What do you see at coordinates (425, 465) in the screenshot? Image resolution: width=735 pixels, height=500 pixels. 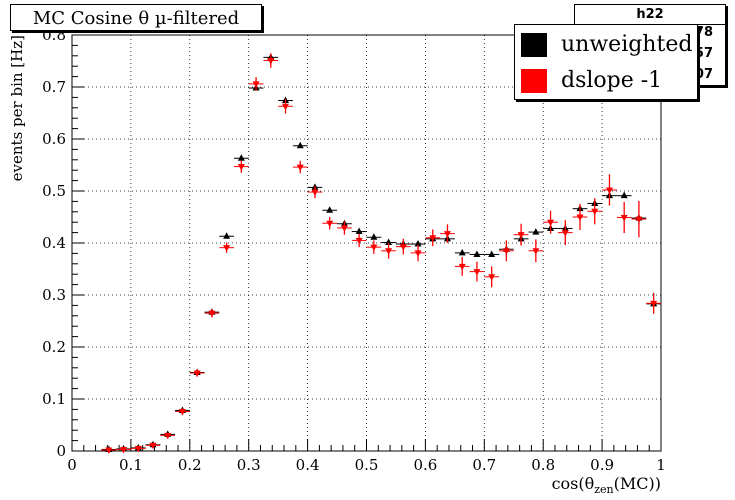 I see `x-tick-label-6: 0.6` at bounding box center [425, 465].